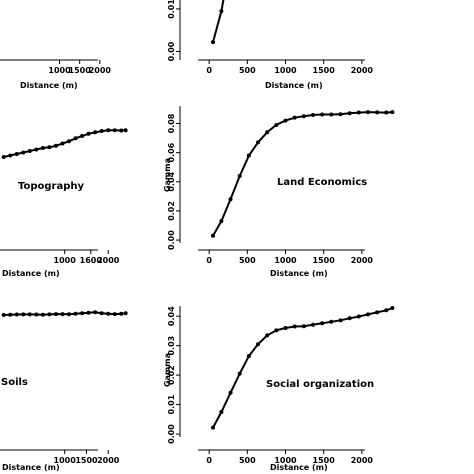 This screenshot has height=474, width=474. I want to click on y-tick-label: 0.08, so click(171, 123).